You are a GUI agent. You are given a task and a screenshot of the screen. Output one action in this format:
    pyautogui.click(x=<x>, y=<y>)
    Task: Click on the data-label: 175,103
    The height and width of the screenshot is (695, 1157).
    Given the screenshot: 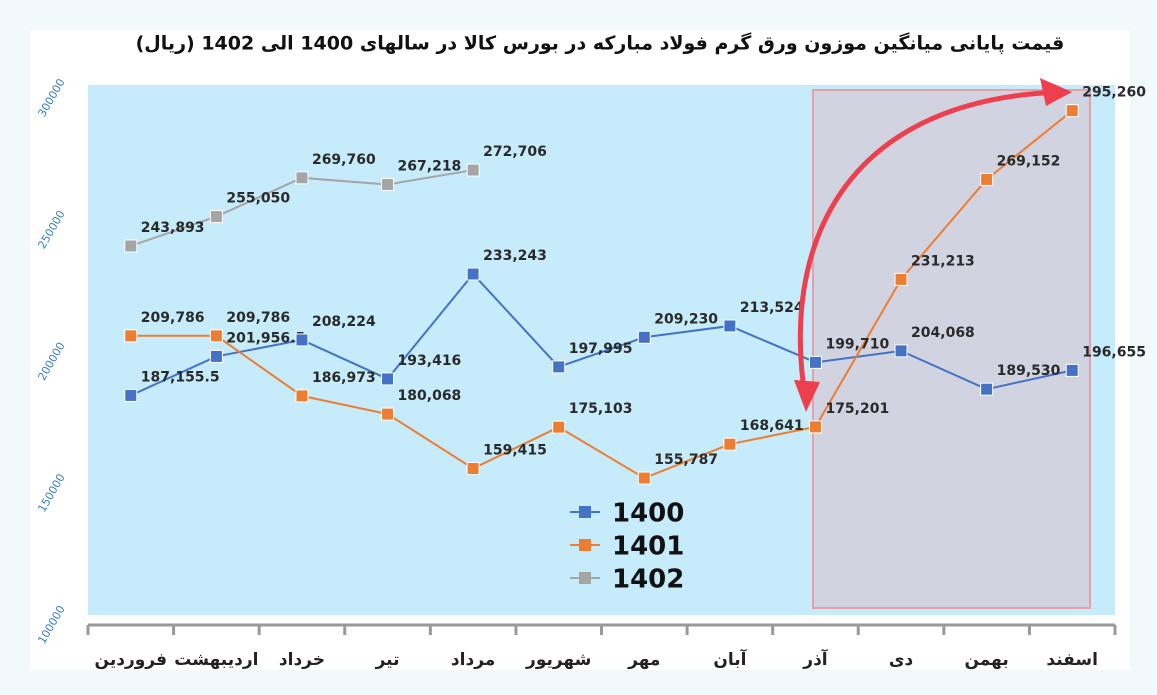 What is the action you would take?
    pyautogui.click(x=601, y=409)
    